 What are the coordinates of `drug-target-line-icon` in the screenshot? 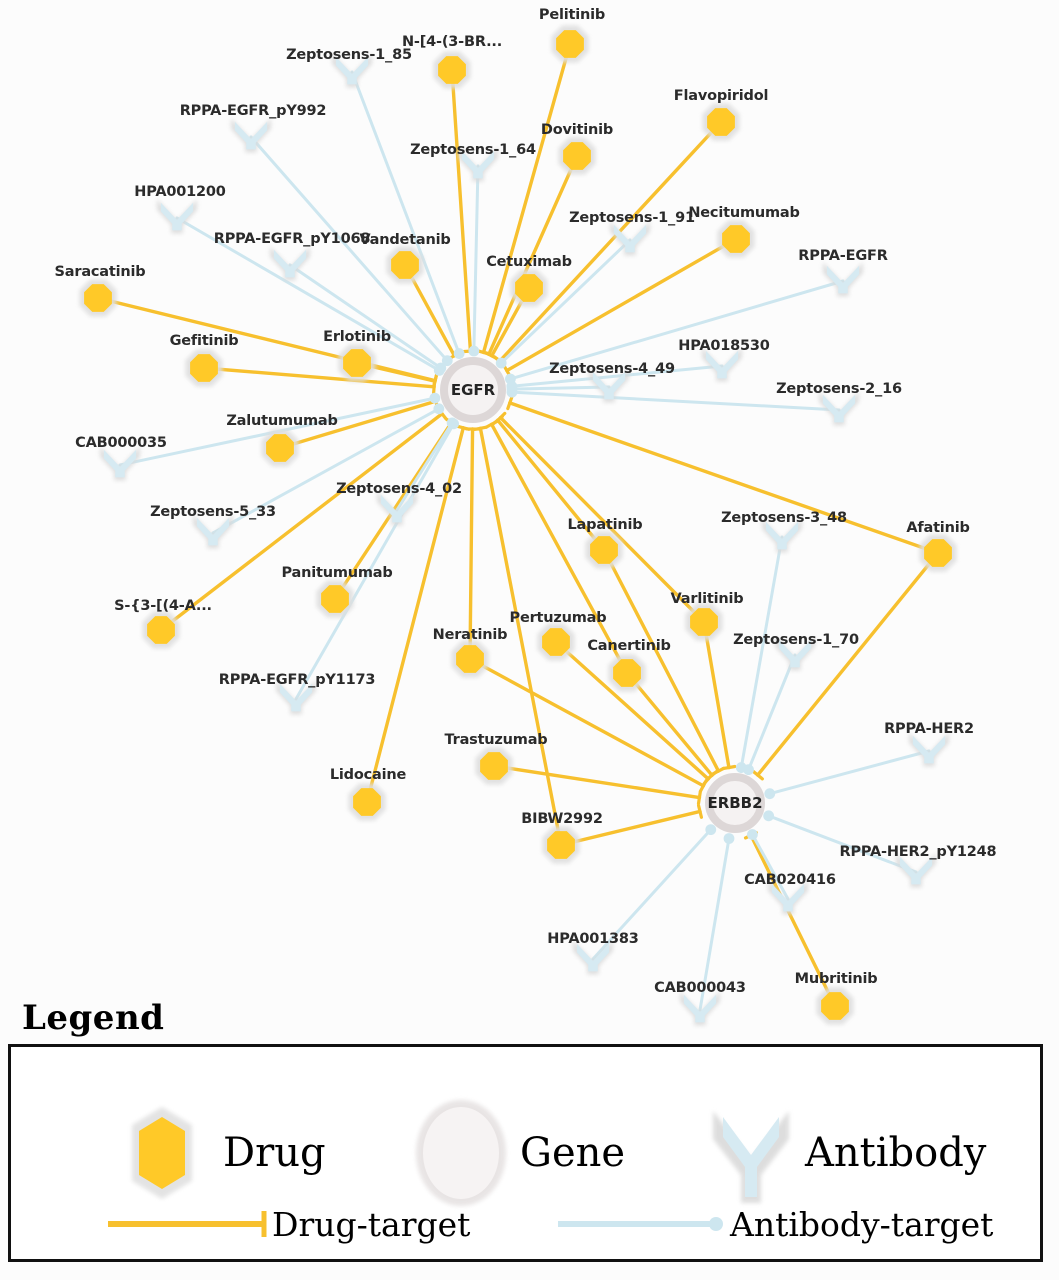 It's located at (187, 1224).